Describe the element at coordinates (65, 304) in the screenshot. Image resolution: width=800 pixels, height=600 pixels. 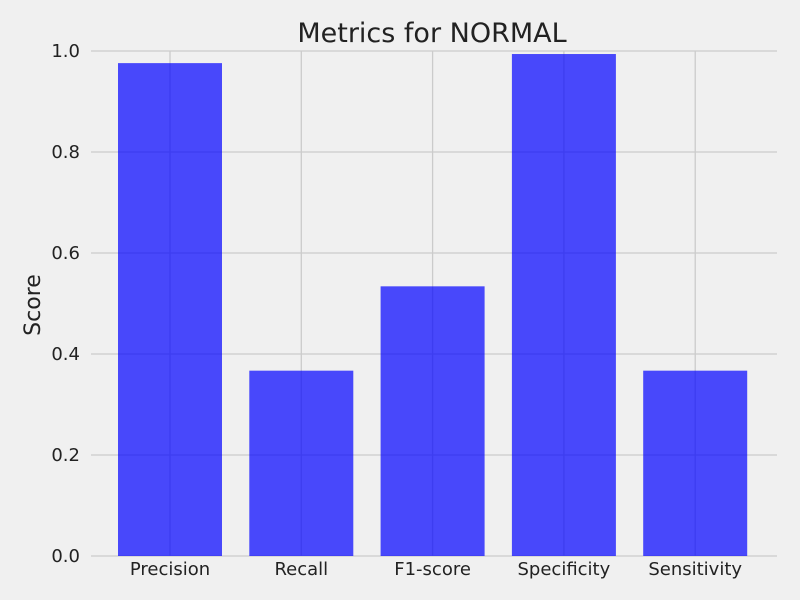
I see `y-tick-labels: 0.0 0.2 0.4 0.6 0.8 1.0` at that location.